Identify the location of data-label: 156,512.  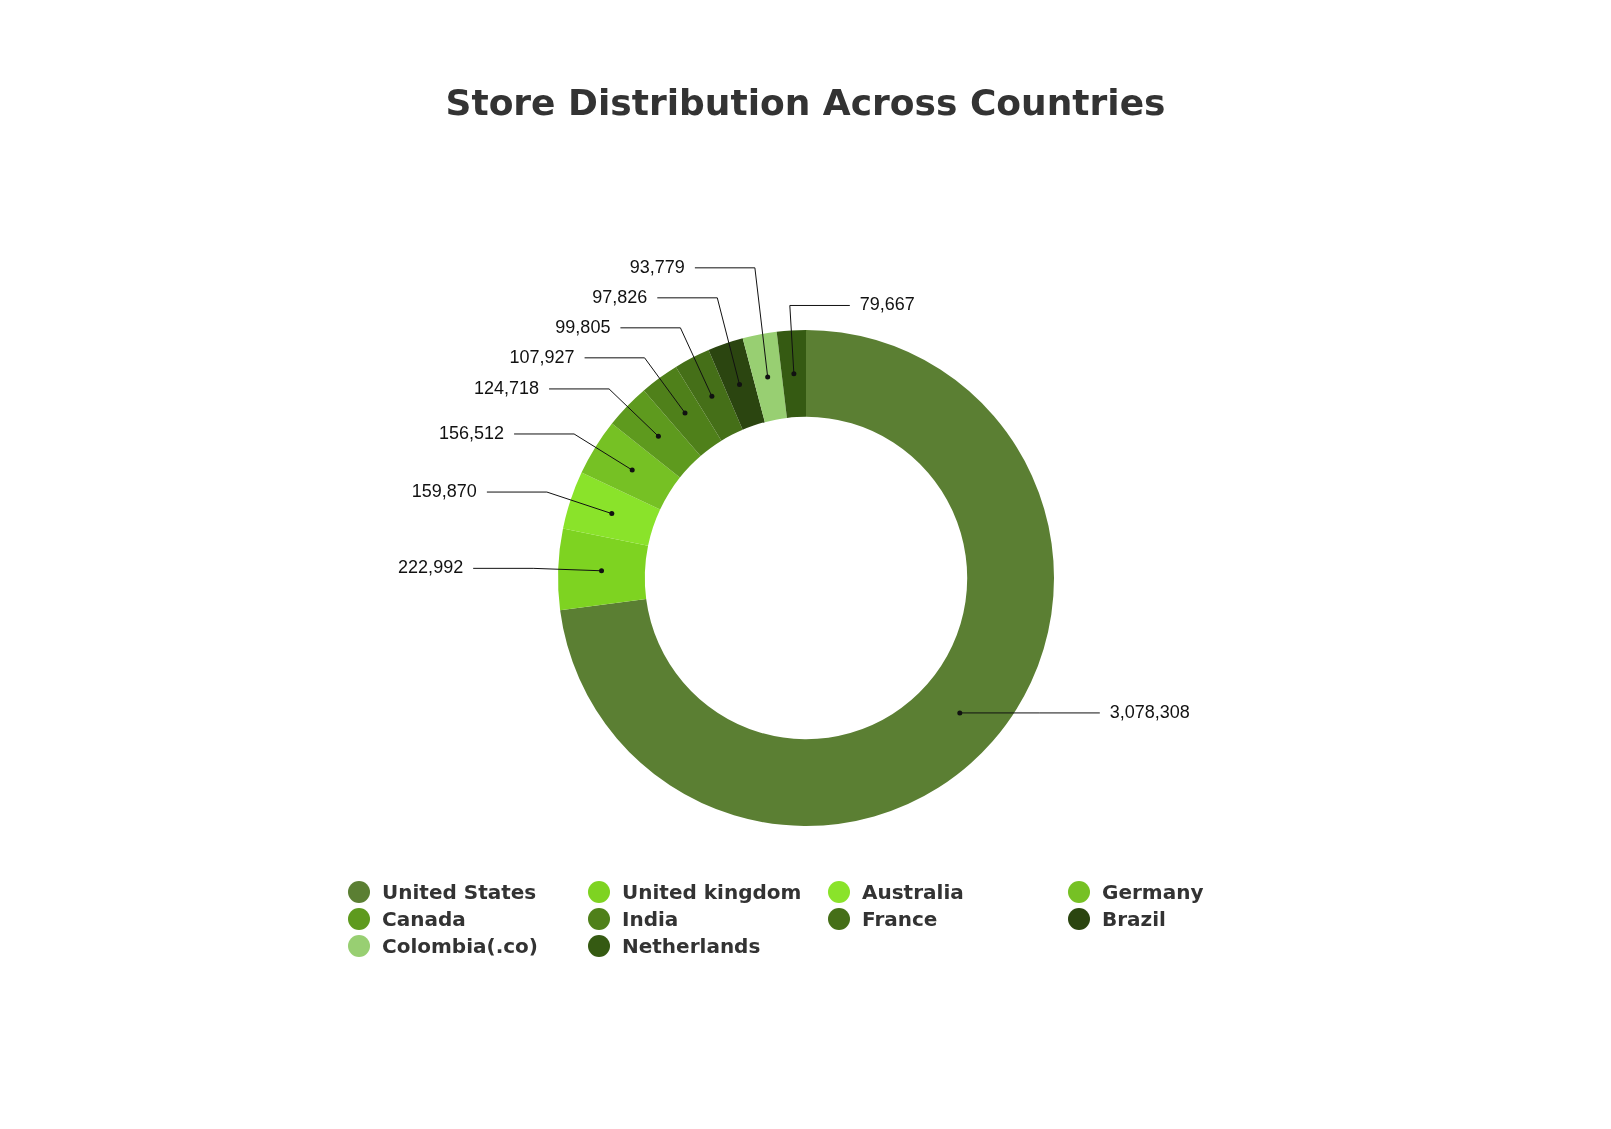
(472, 432).